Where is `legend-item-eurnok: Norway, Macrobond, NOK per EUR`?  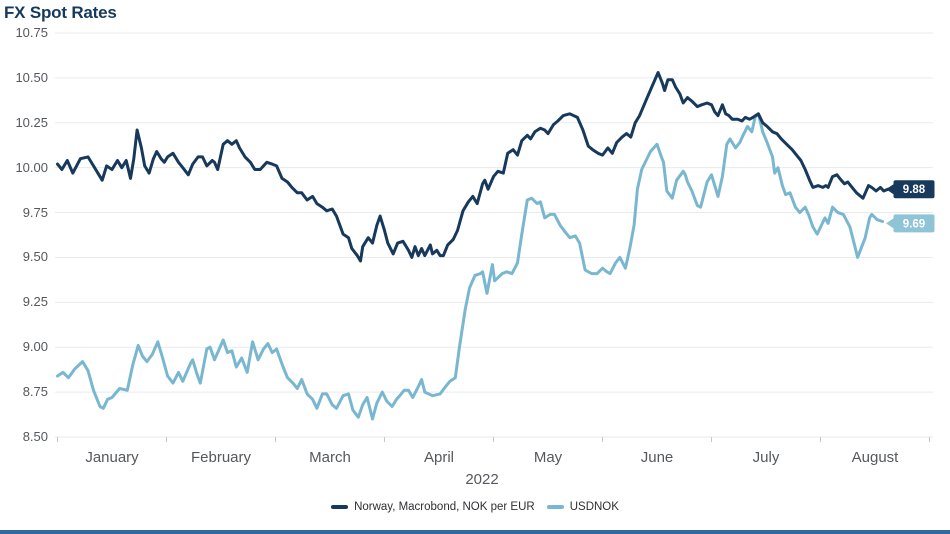 legend-item-eurnok: Norway, Macrobond, NOK per EUR is located at coordinates (433, 507).